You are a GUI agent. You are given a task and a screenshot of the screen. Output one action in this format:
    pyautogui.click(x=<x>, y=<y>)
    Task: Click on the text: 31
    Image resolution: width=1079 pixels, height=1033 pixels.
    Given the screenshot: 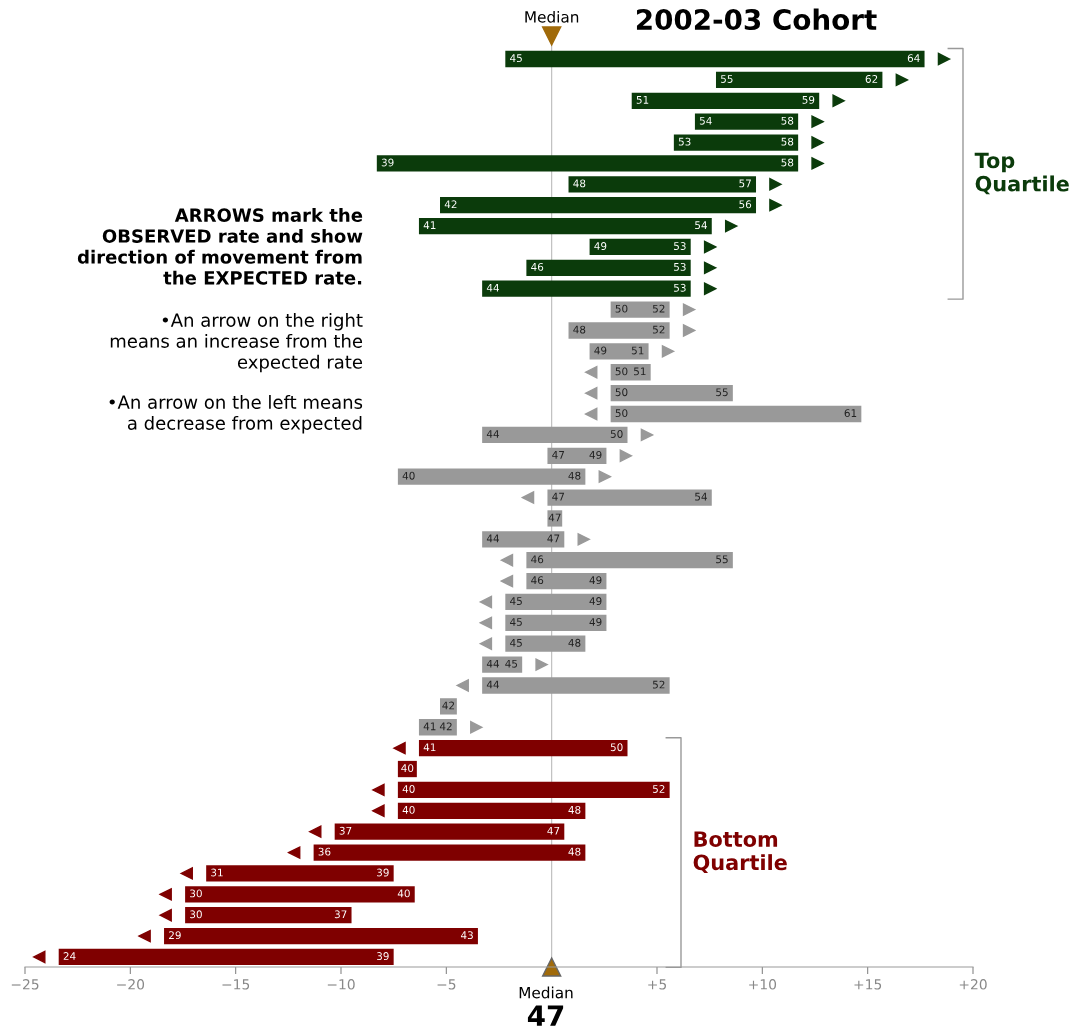 What is the action you would take?
    pyautogui.click(x=217, y=872)
    